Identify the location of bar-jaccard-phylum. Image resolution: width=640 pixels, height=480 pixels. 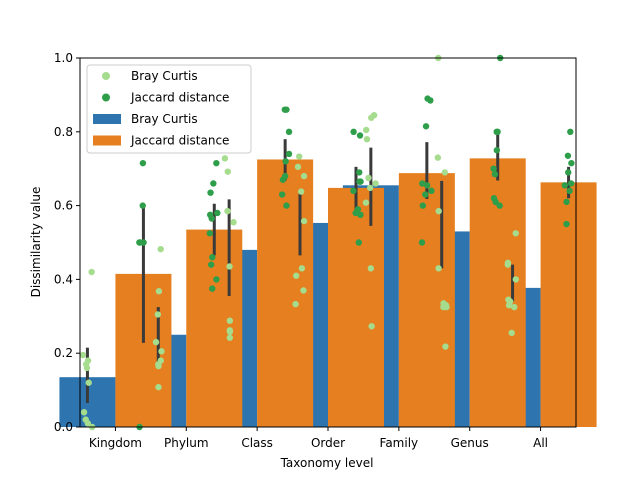
(214, 328).